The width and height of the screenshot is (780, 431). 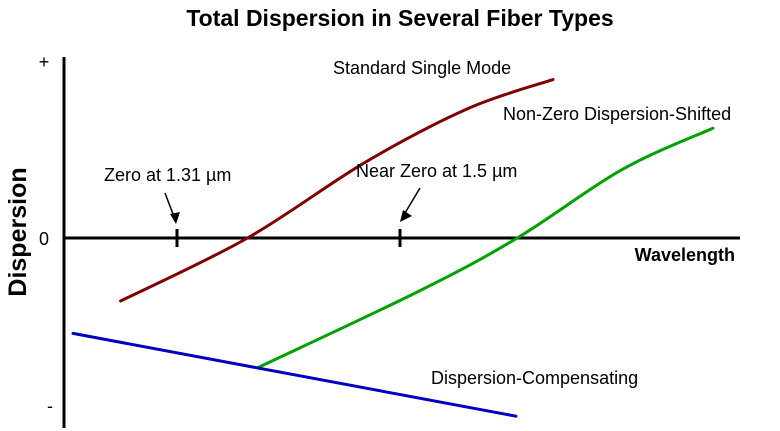 I want to click on x-axis-label: Wavelength, so click(x=685, y=255).